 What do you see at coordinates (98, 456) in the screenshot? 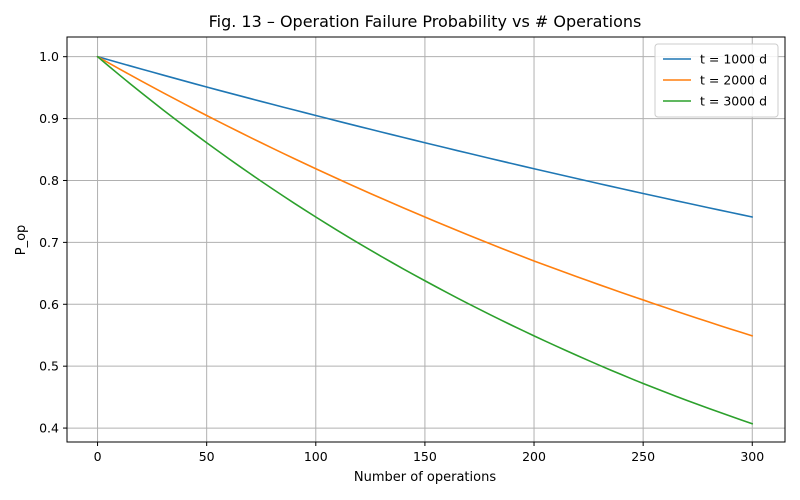
I see `x-tick-label: 0` at bounding box center [98, 456].